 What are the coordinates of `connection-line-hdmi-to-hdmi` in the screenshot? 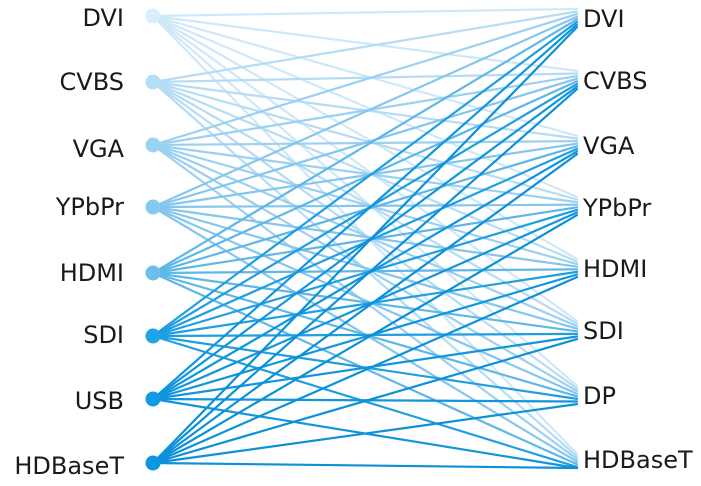 It's located at (365, 271).